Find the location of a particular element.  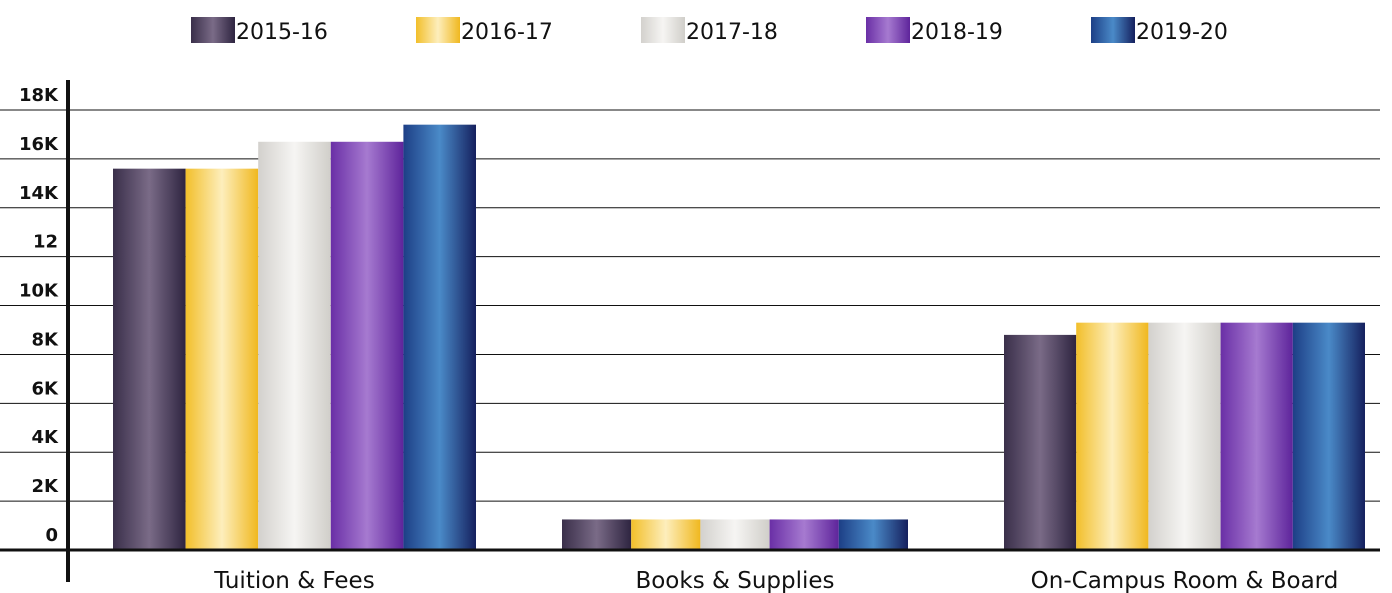

category-label: On-Campus Room & Board is located at coordinates (1185, 580).